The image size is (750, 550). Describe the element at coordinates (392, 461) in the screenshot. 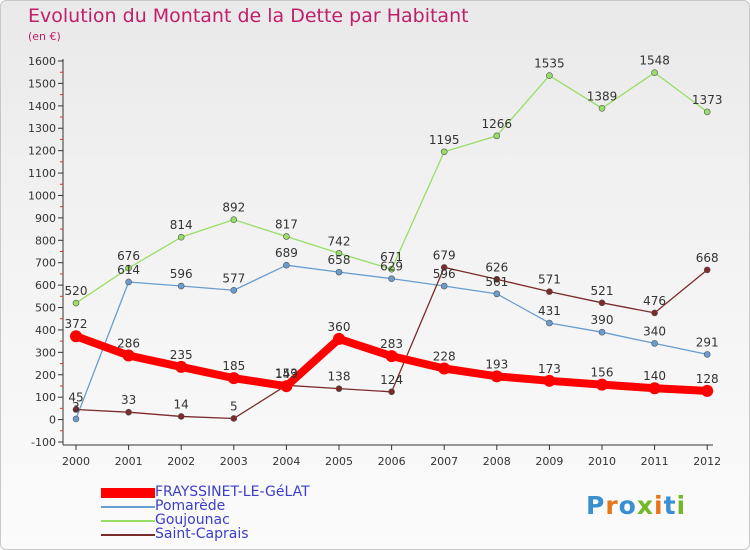

I see `x-tick-label: 2006` at that location.